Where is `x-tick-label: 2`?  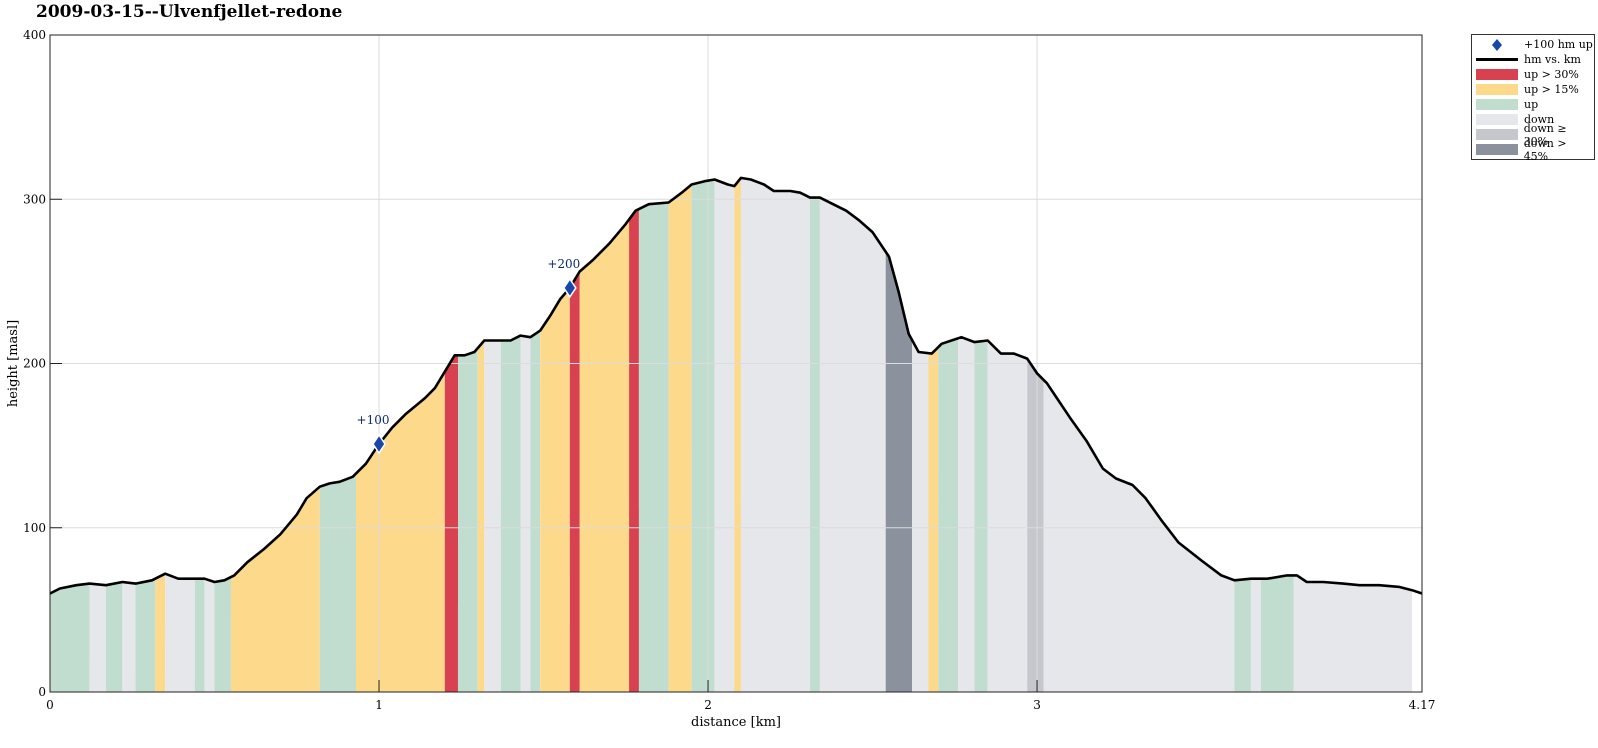 x-tick-label: 2 is located at coordinates (708, 705).